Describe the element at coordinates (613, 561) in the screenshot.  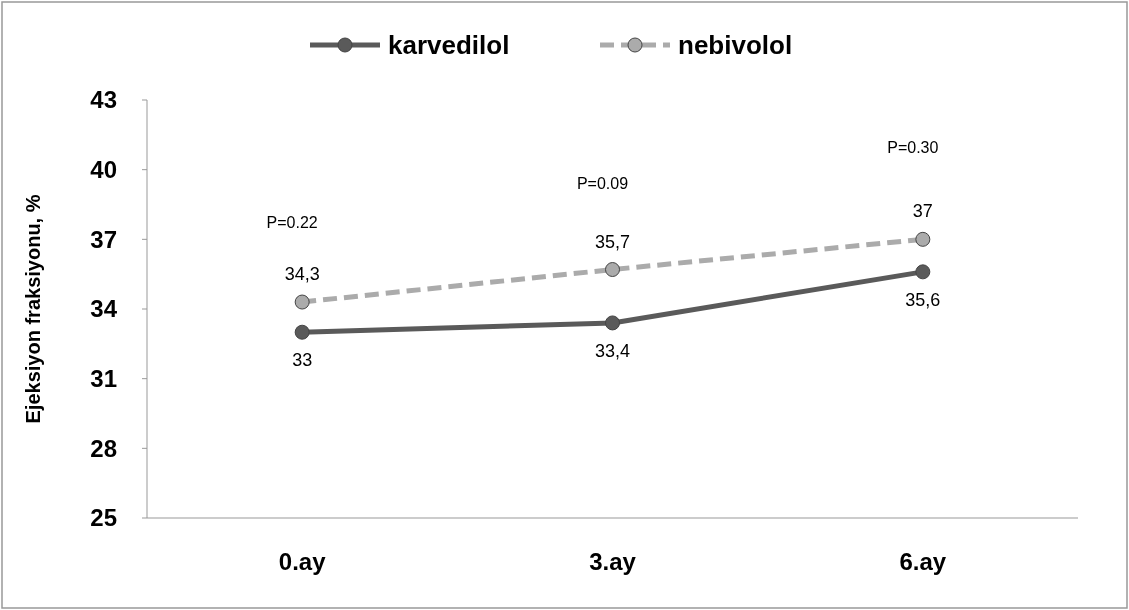
I see `x-tick-label: 3.ay` at that location.